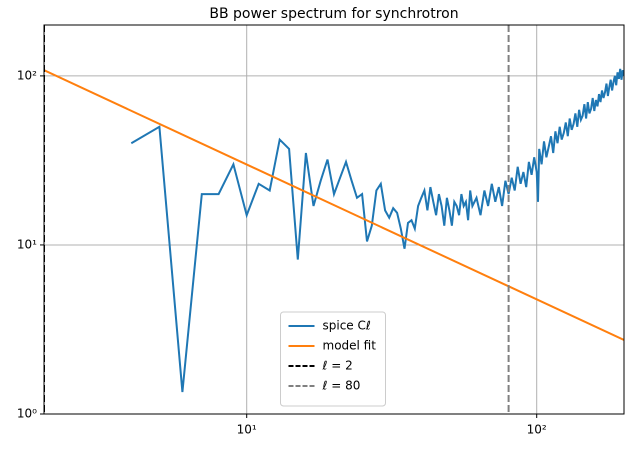  I want to click on x-tick-label: 10¹, so click(247, 430).